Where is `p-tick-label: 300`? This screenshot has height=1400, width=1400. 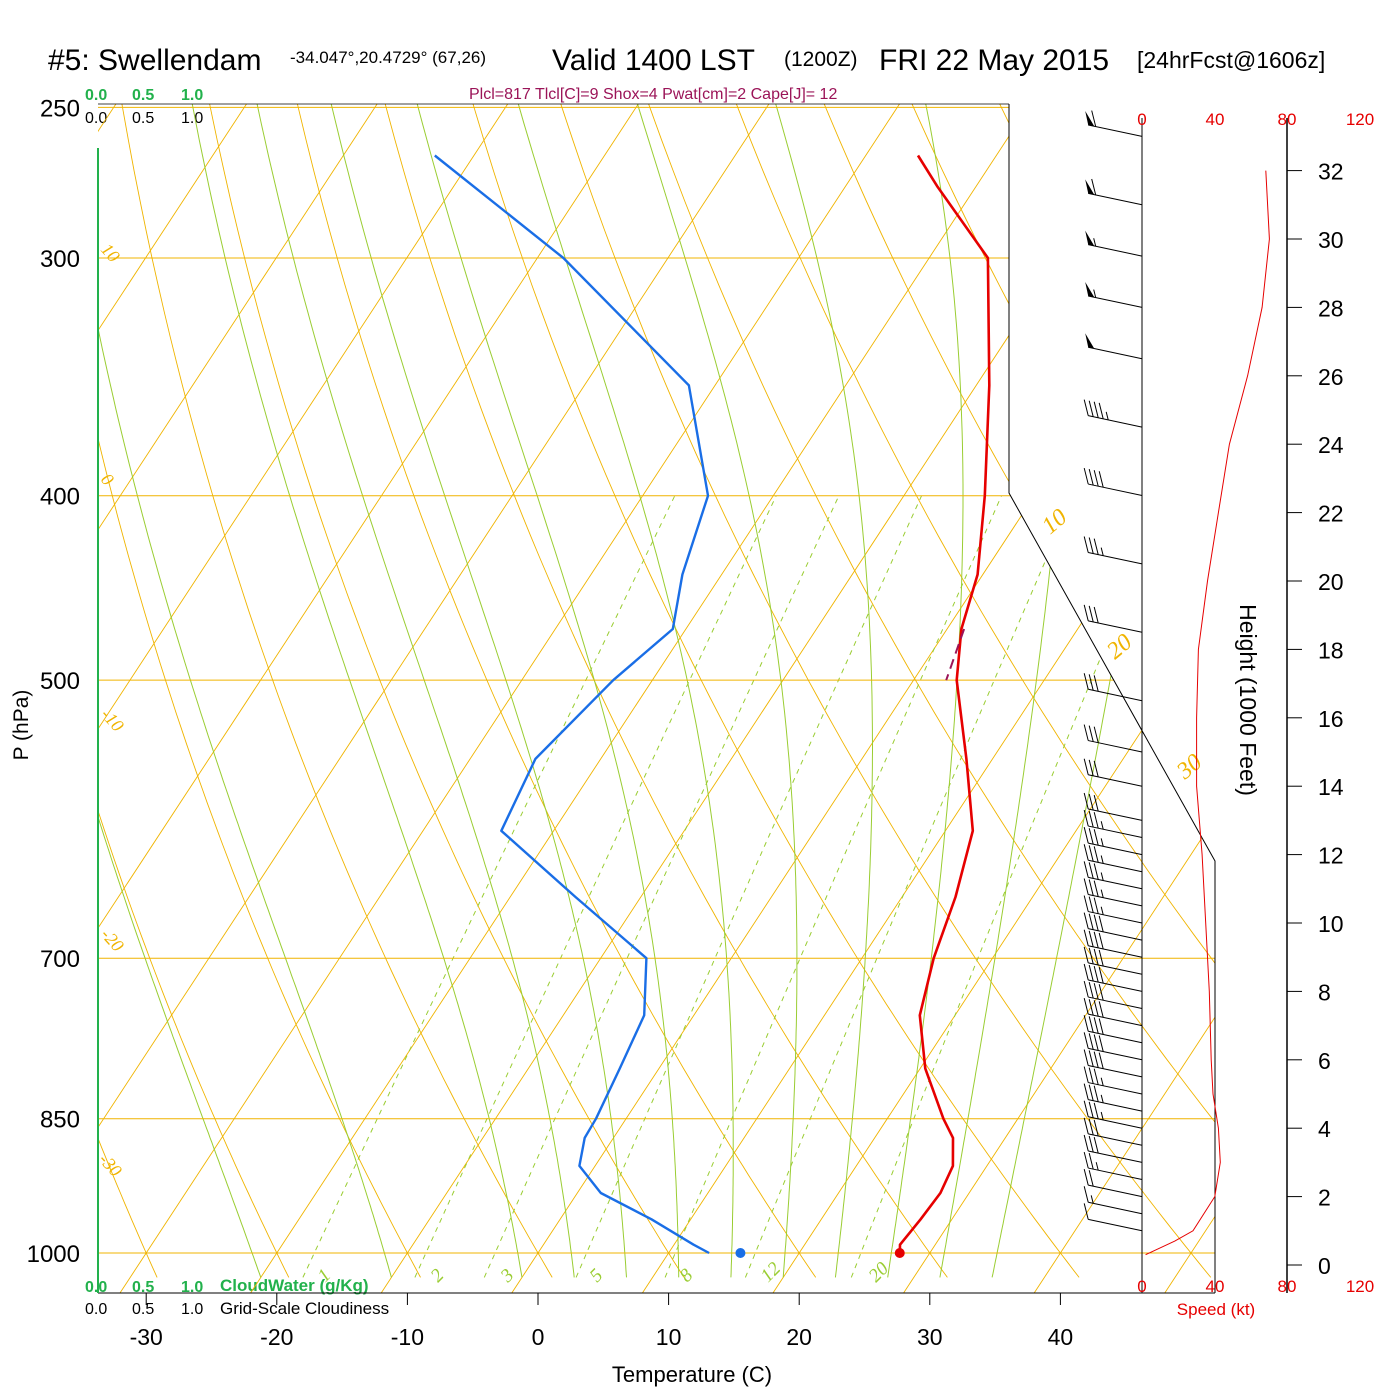 p-tick-label: 300 is located at coordinates (60, 259).